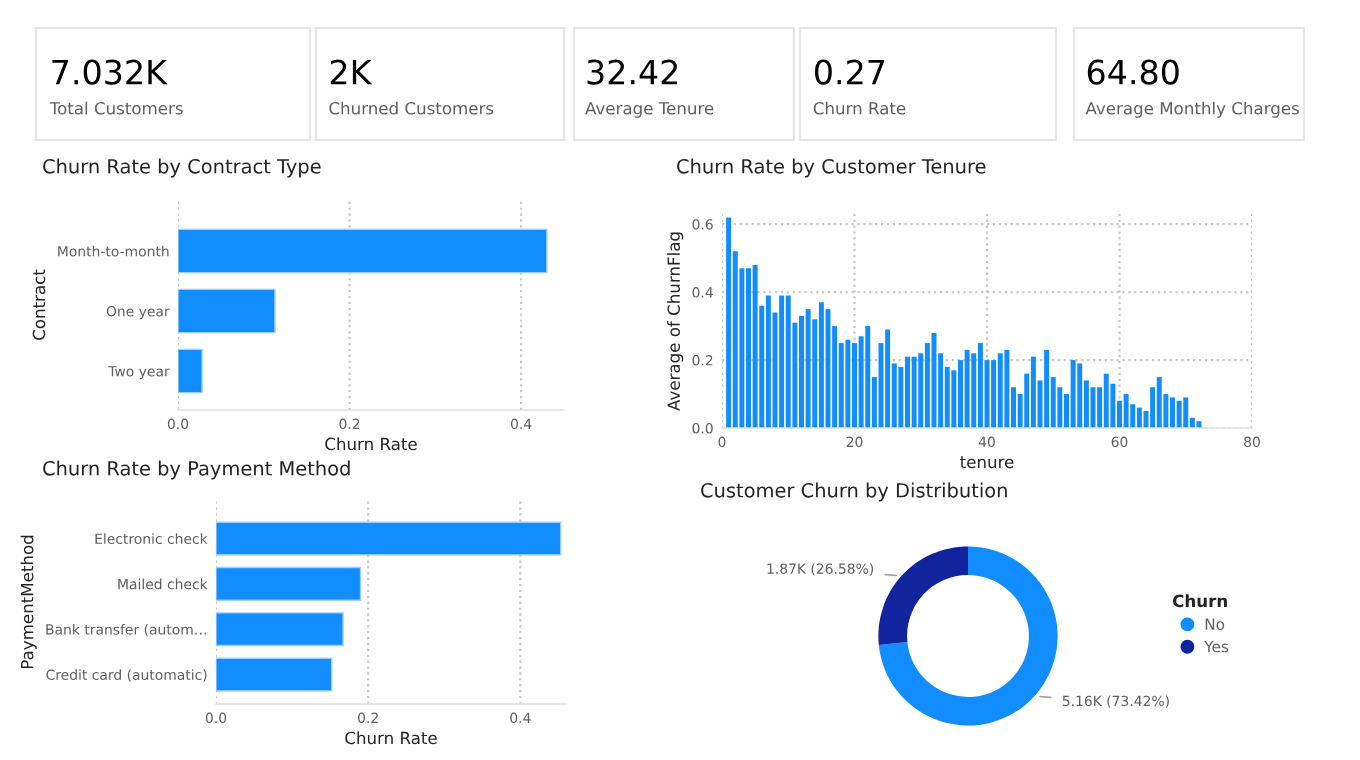 This screenshot has width=1360, height=760. I want to click on text: Churned Customers, so click(411, 108).